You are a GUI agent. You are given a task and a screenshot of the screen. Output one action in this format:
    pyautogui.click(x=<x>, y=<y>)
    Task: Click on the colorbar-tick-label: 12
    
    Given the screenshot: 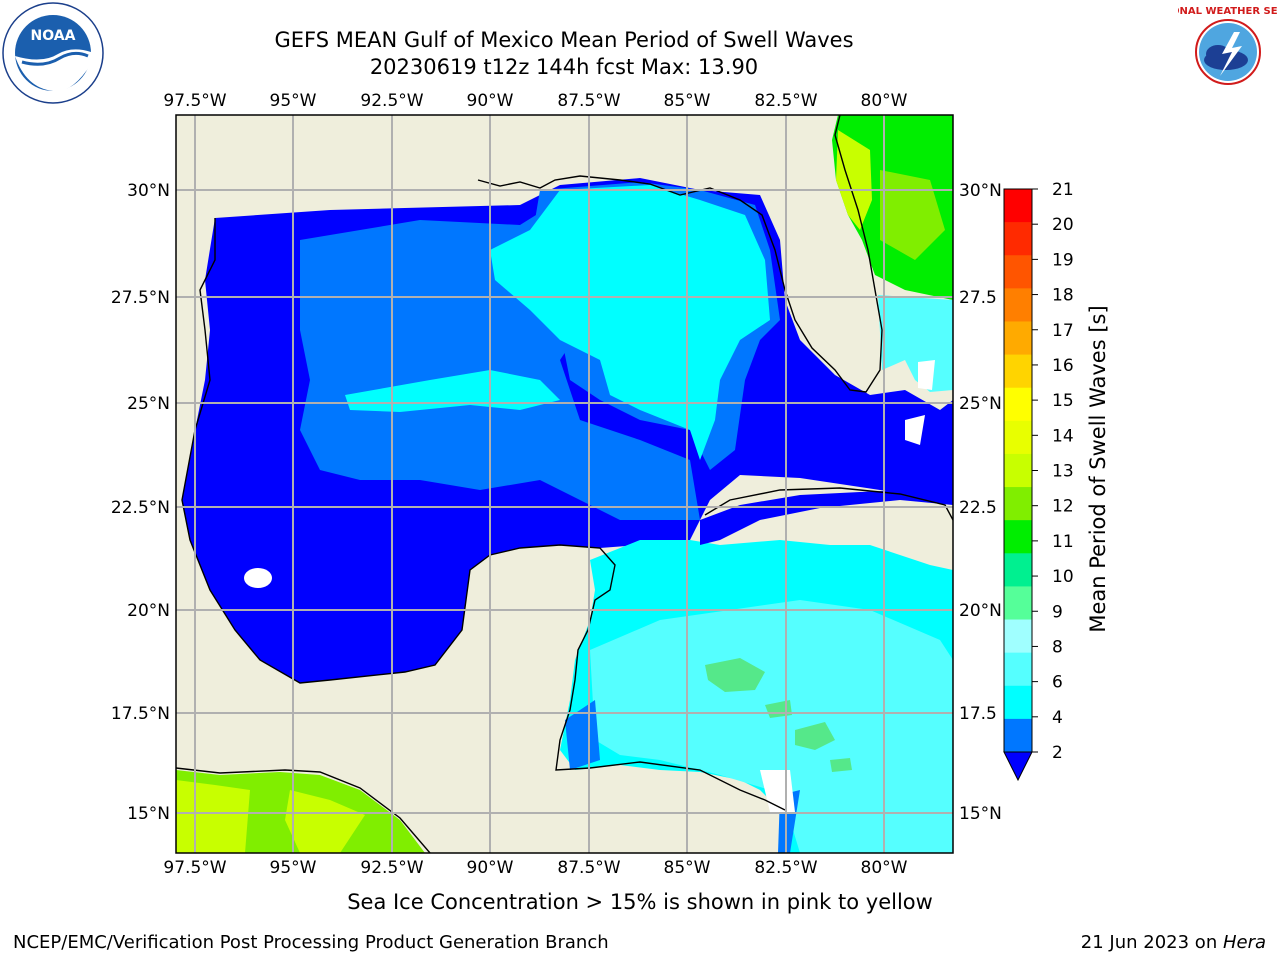 What is the action you would take?
    pyautogui.click(x=1063, y=507)
    